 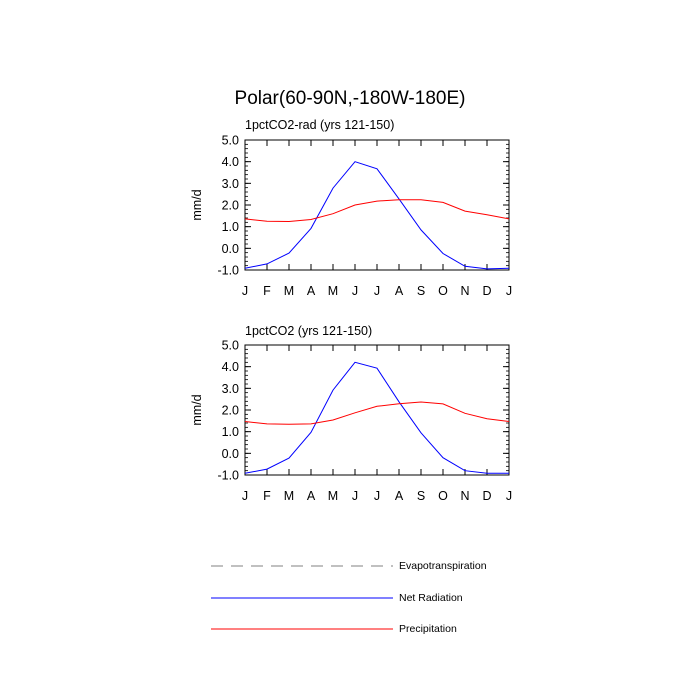 What do you see at coordinates (443, 566) in the screenshot?
I see `legend-label-evapotranspiration: Evapotranspiration` at bounding box center [443, 566].